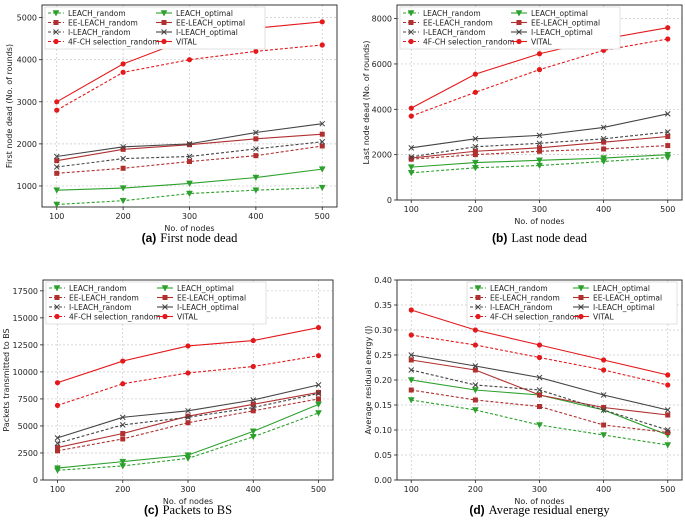 Image resolution: width=685 pixels, height=522 pixels. Describe the element at coordinates (383, 355) in the screenshot. I see `y-tick-label: 0.25` at that location.